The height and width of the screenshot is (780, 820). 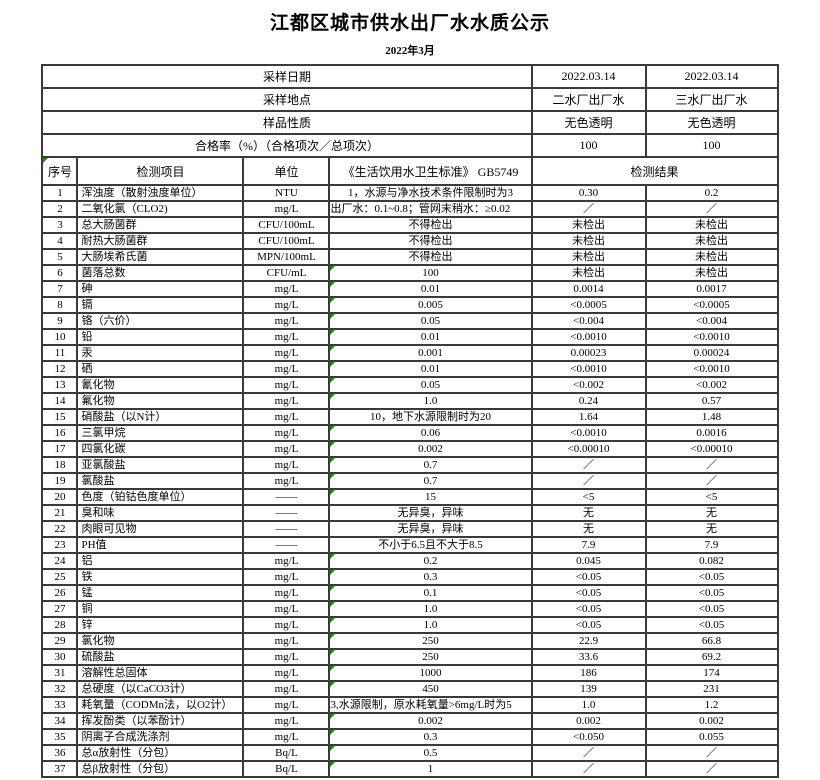 I want to click on cell-result-plant3-text: <0.0010, so click(x=711, y=336).